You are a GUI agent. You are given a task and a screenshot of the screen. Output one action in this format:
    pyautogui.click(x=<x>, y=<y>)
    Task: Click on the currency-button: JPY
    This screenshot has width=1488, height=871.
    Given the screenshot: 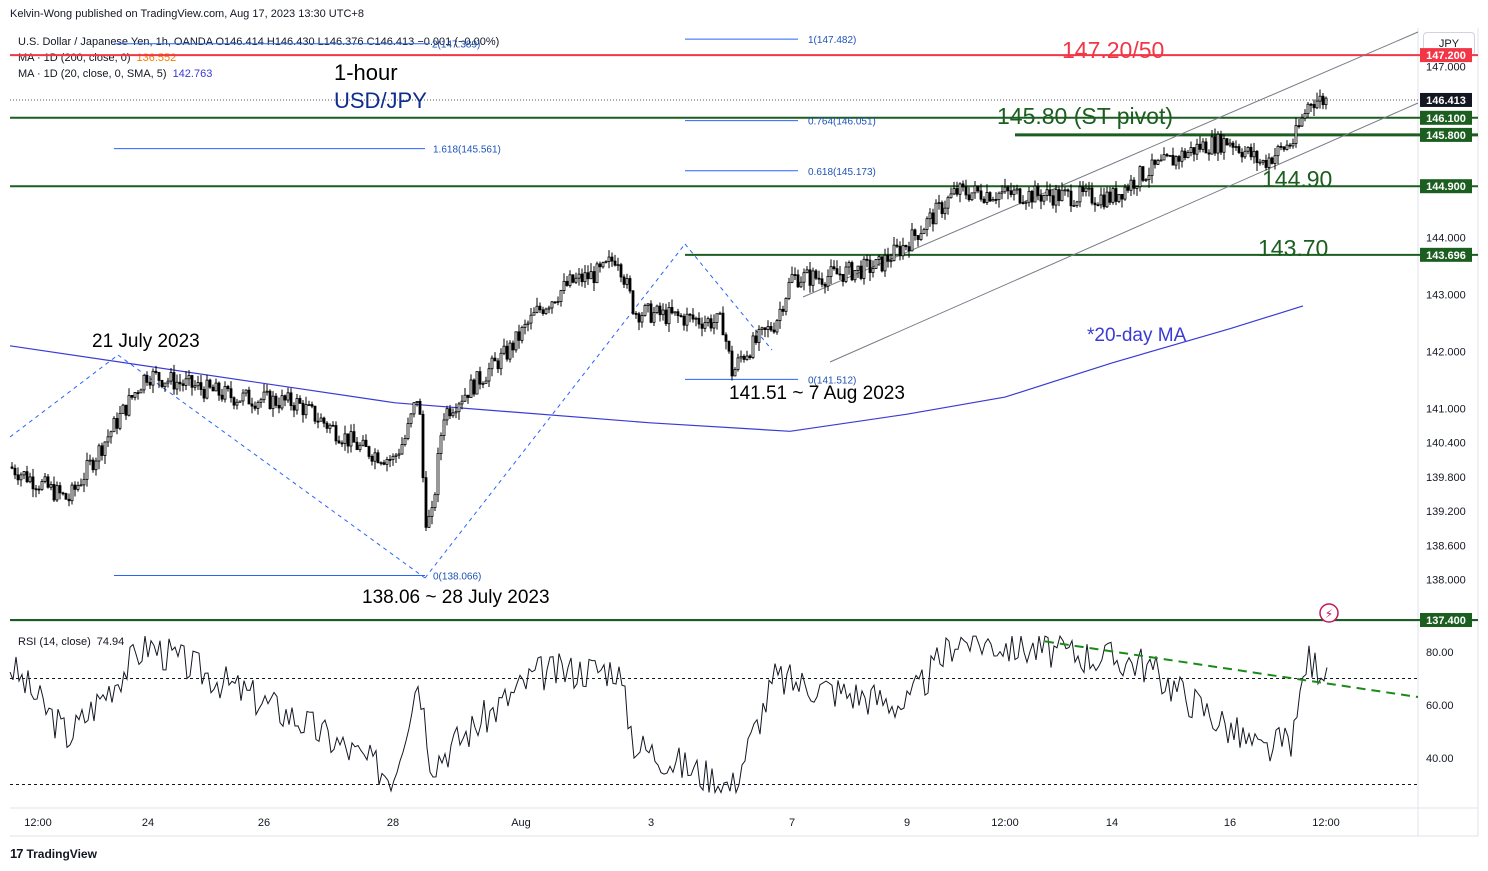 What is the action you would take?
    pyautogui.click(x=1449, y=44)
    